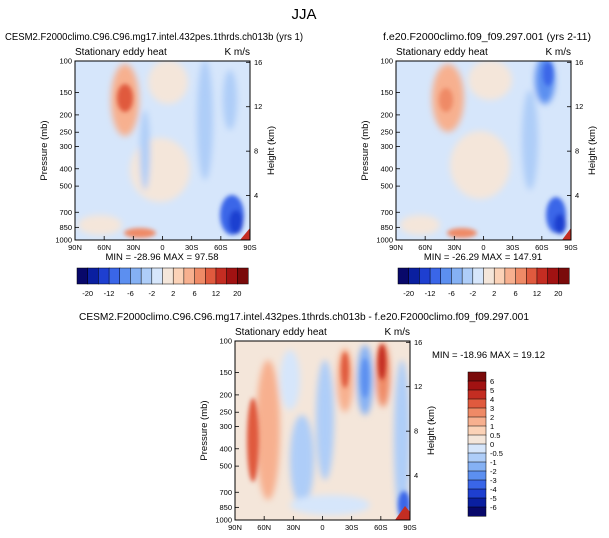 This screenshot has width=609, height=538. Describe the element at coordinates (162, 247) in the screenshot. I see `panel-1-xtick-label: 0` at that location.